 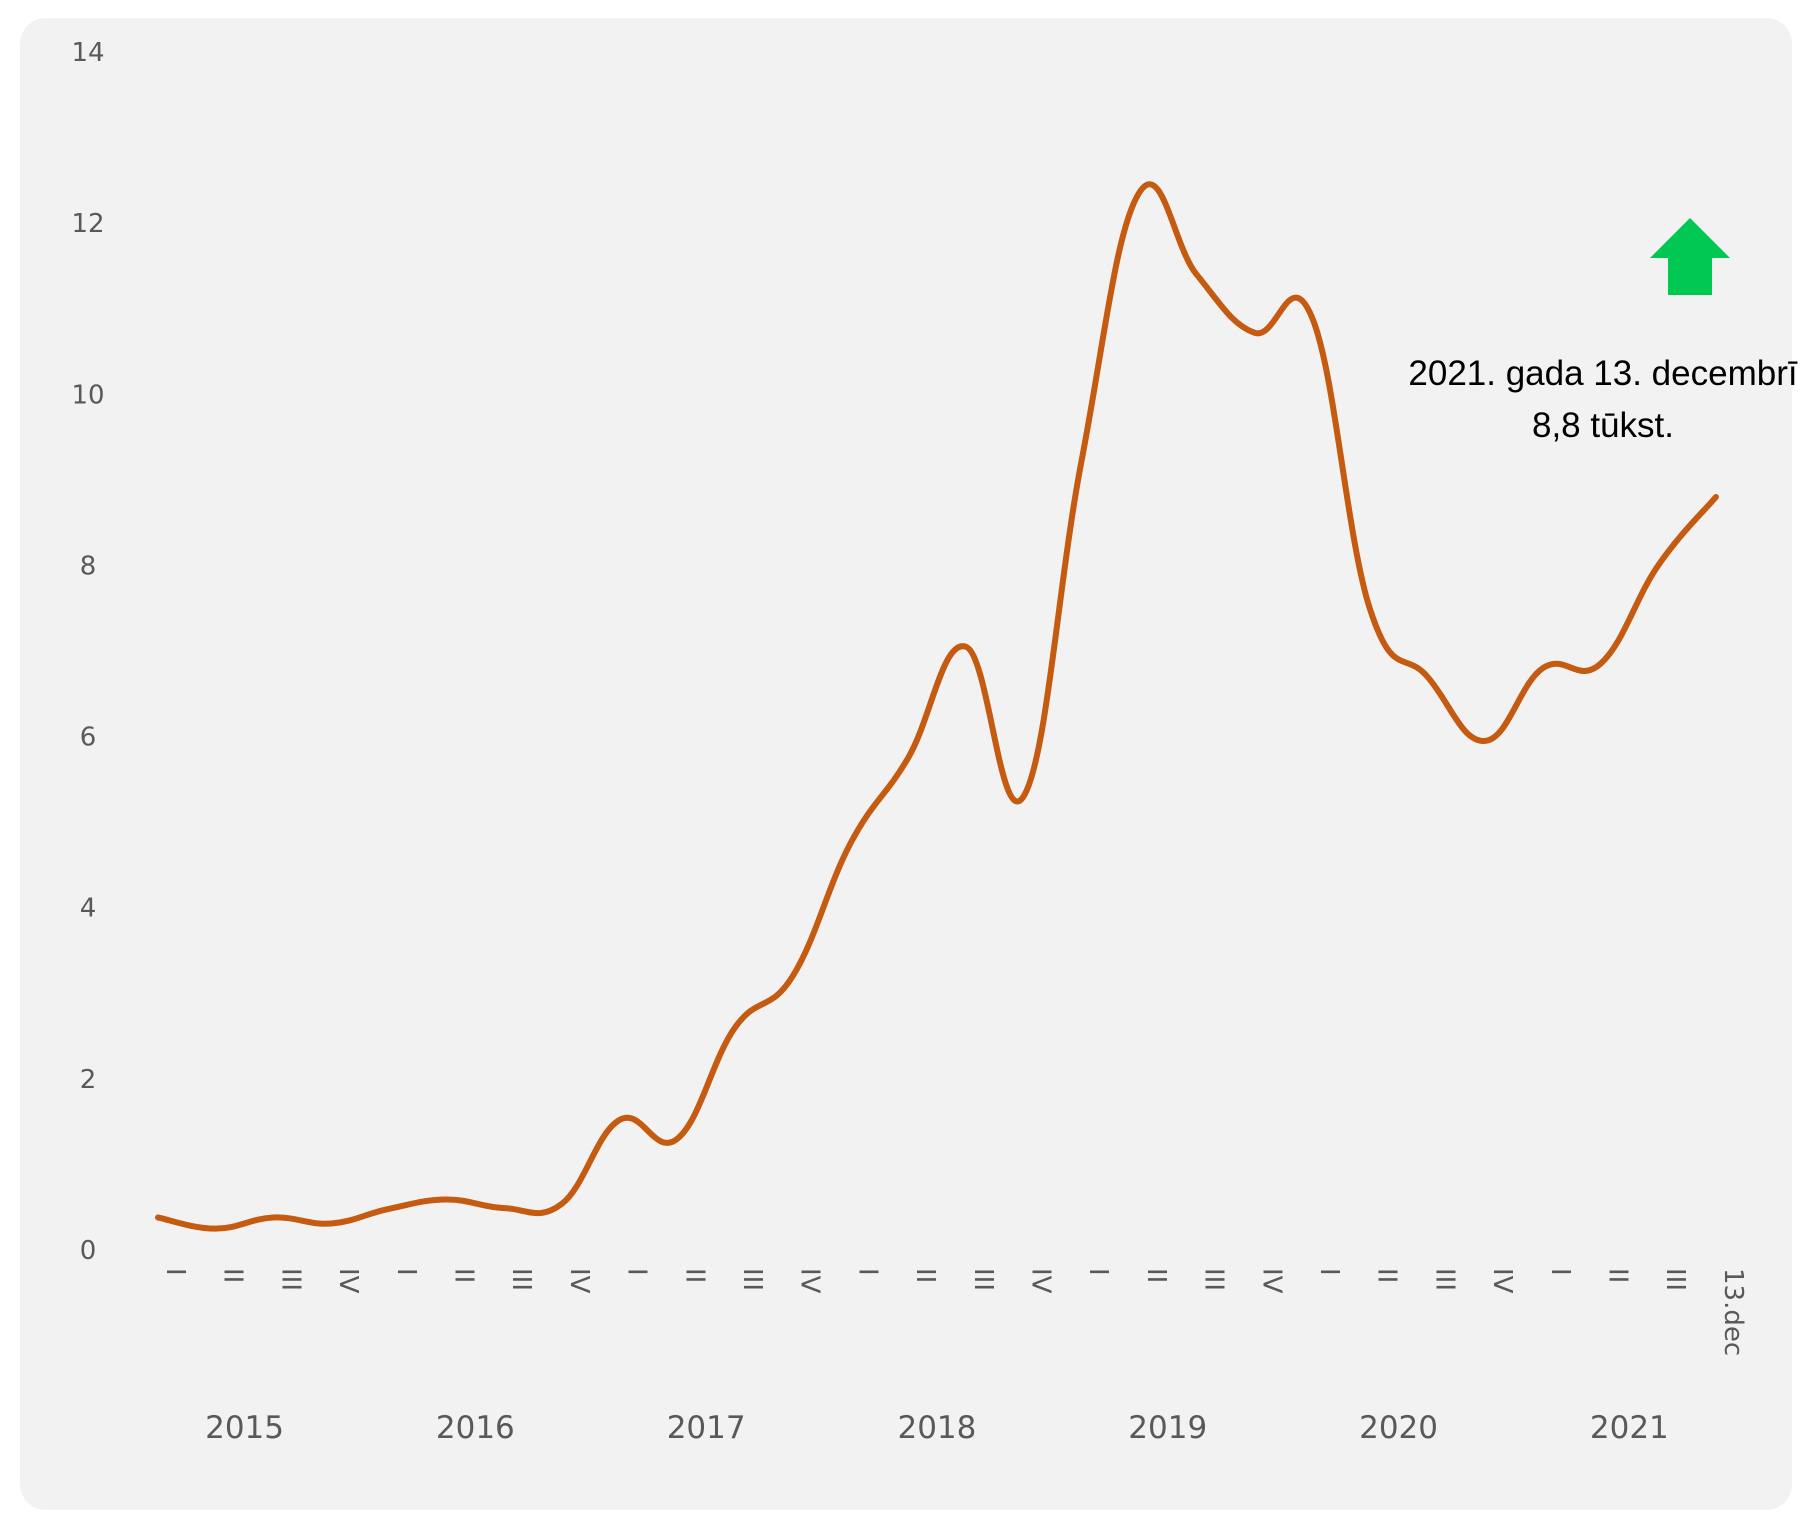 I want to click on x-tick-label: 13.dec, so click(x=1733, y=1312).